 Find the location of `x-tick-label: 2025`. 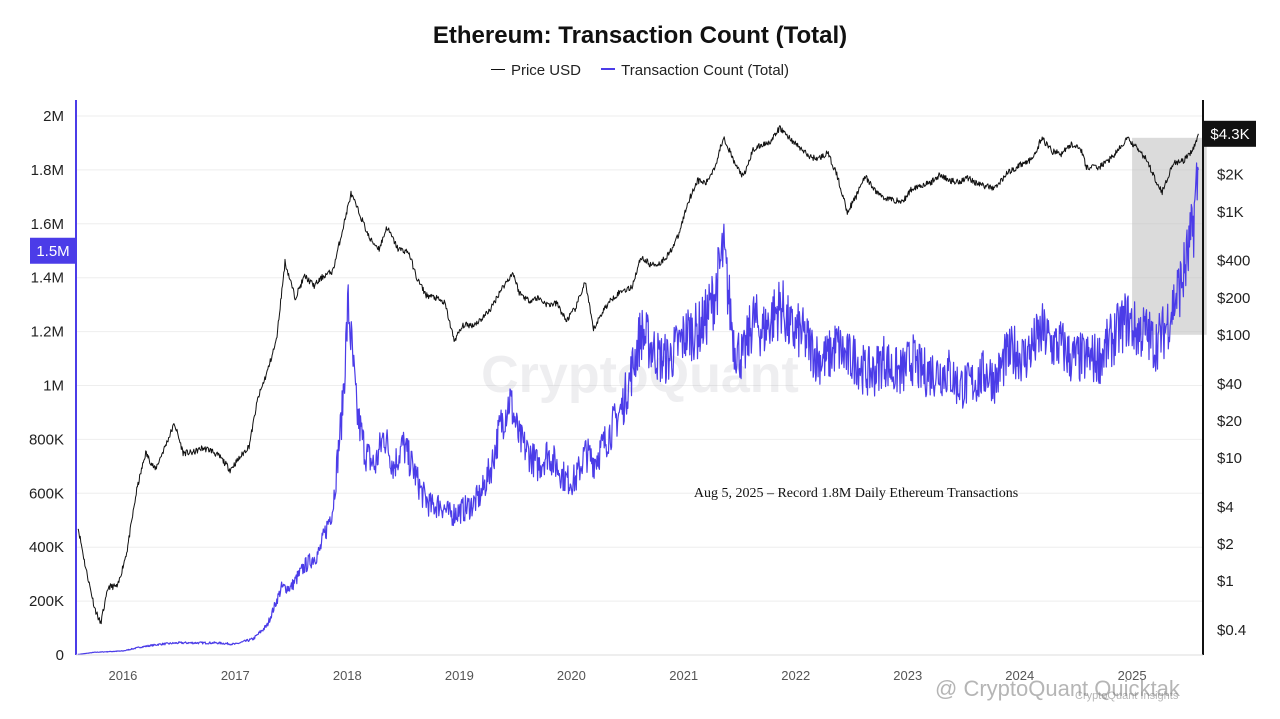

x-tick-label: 2025 is located at coordinates (1132, 675).